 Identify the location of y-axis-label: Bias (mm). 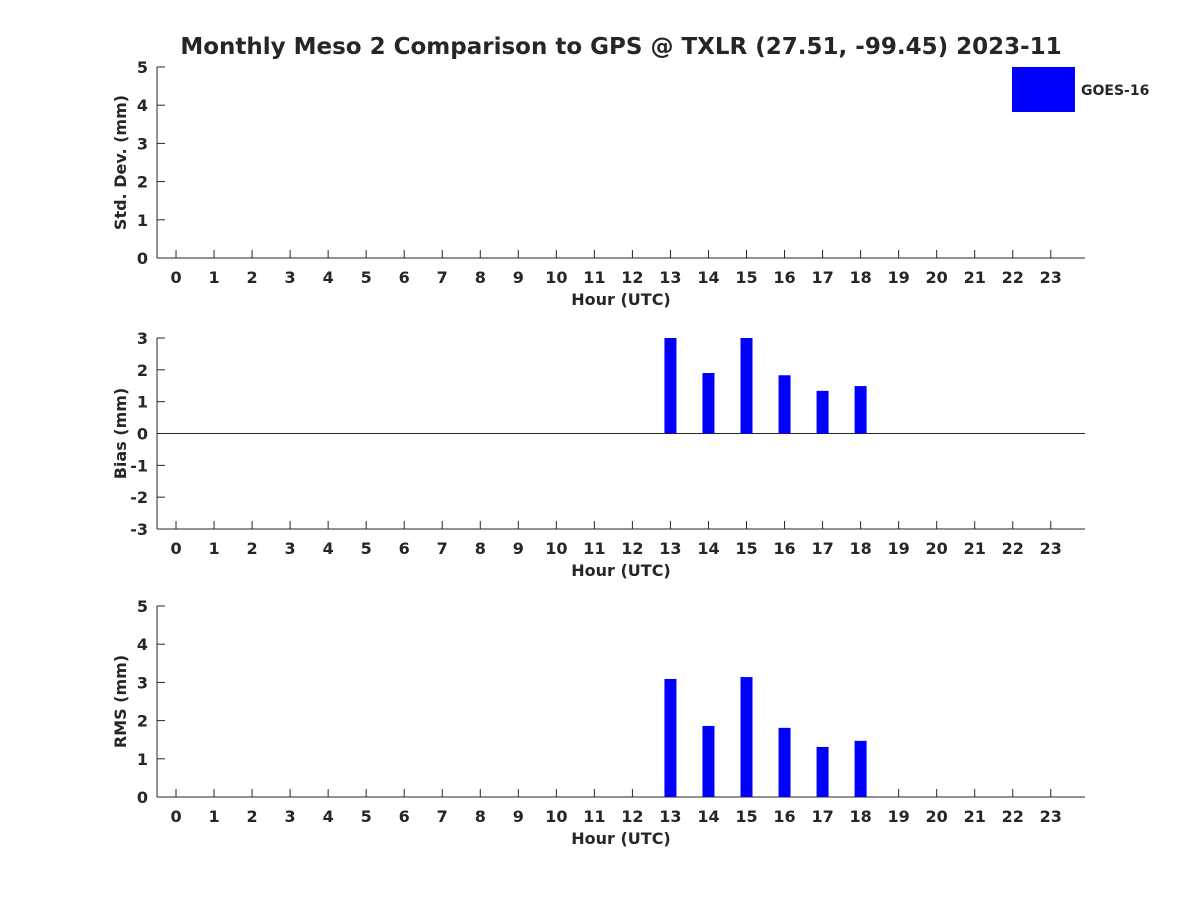
(120, 434).